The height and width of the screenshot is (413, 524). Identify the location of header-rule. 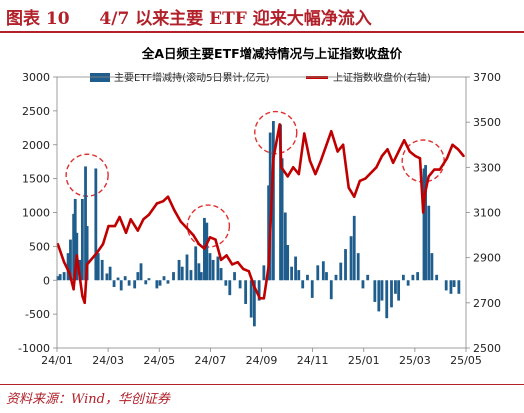
(262, 32).